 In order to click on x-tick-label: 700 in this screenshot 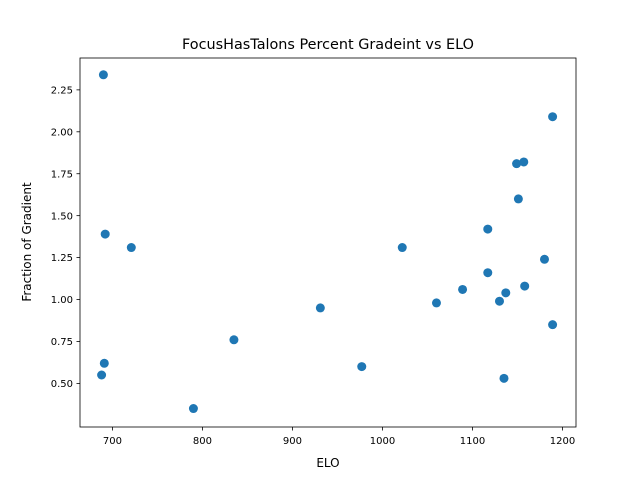, I will do `click(112, 441)`.